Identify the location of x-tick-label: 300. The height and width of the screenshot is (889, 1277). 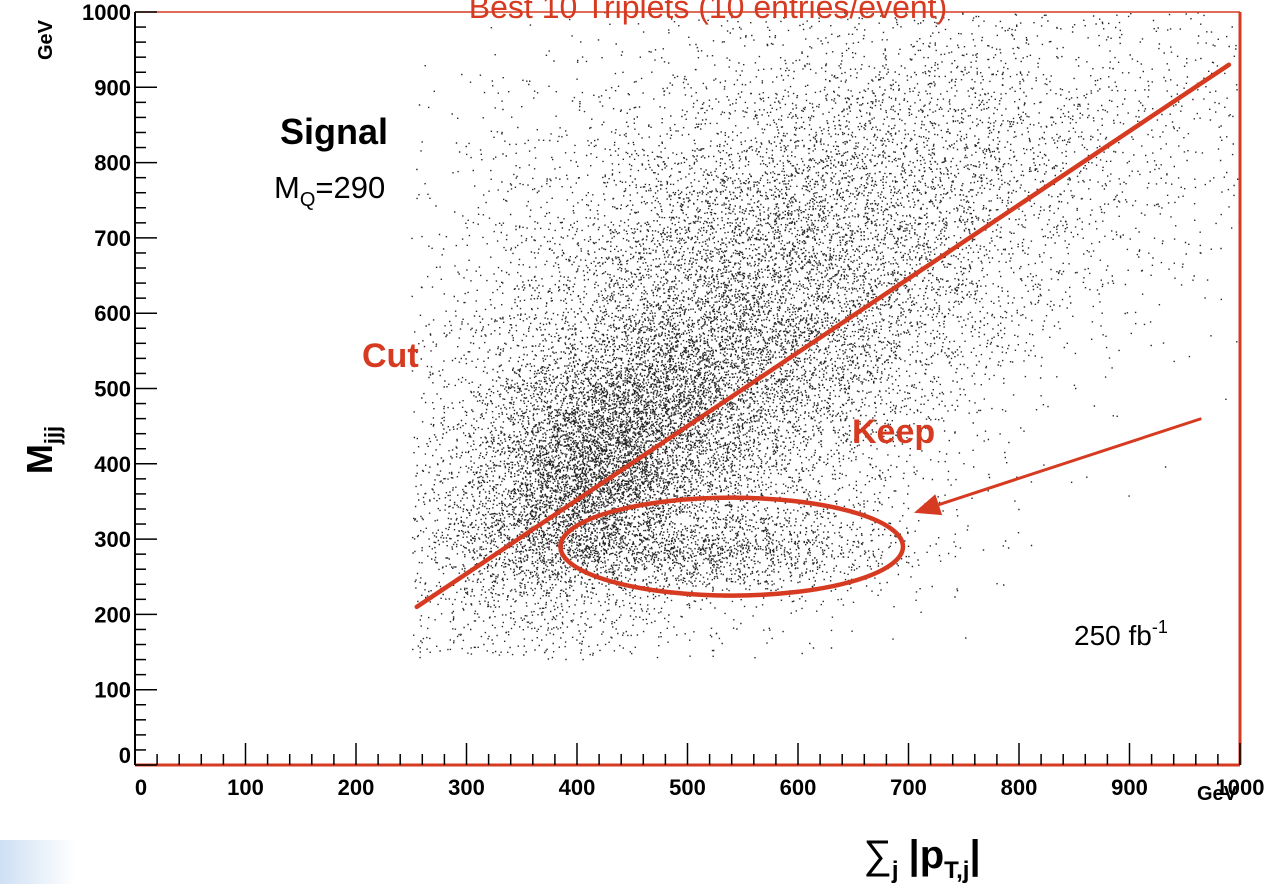
(466, 787).